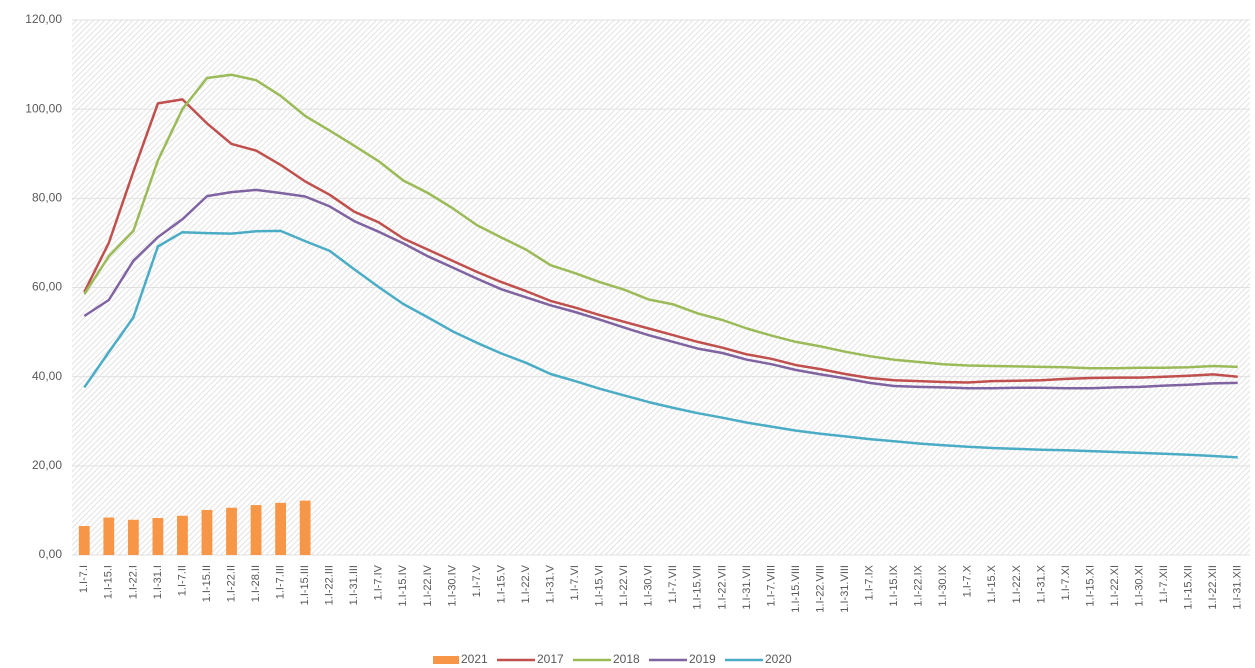 The height and width of the screenshot is (668, 1255). What do you see at coordinates (575, 582) in the screenshot?
I see `x-tick-label: 1.I-7.VI` at bounding box center [575, 582].